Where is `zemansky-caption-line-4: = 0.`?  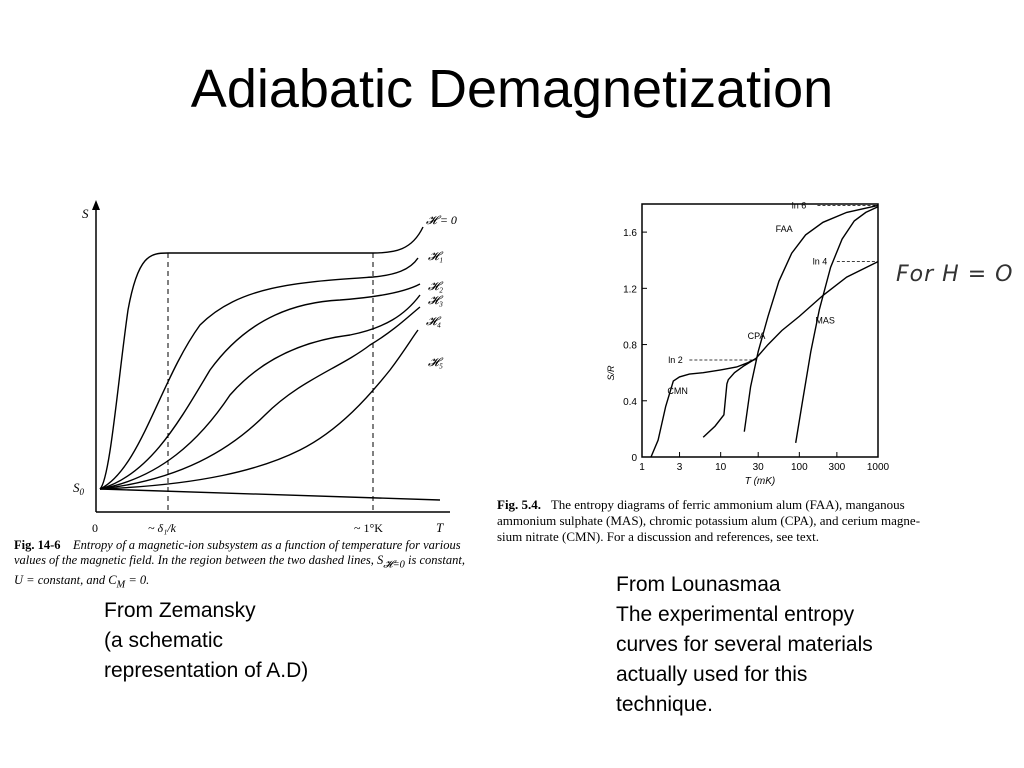 zemansky-caption-line-4: = 0. is located at coordinates (137, 579).